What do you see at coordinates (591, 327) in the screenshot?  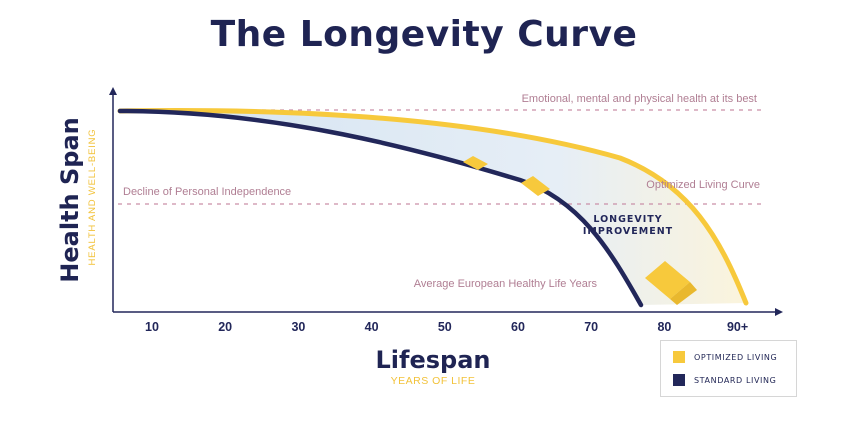 I see `x-tick-label: 70` at bounding box center [591, 327].